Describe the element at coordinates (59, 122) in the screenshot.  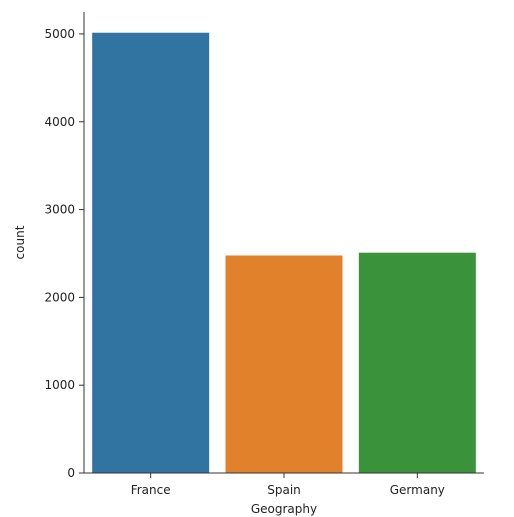
I see `y-tick-label: 4000` at that location.